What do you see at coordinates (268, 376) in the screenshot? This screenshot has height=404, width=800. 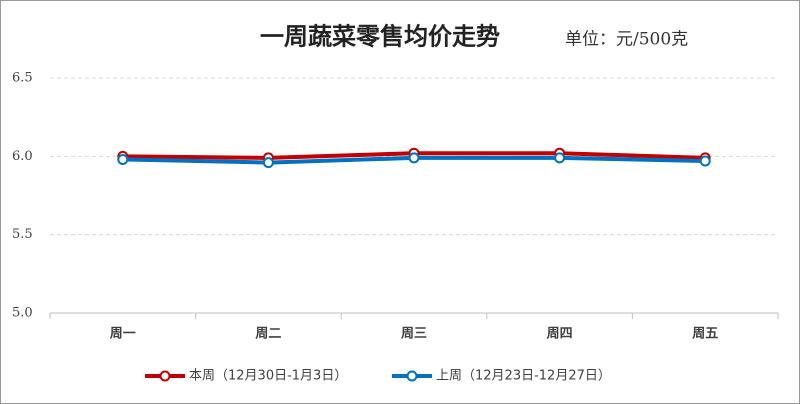 I see `legend-label: 本周（12月30日-1月3日）` at bounding box center [268, 376].